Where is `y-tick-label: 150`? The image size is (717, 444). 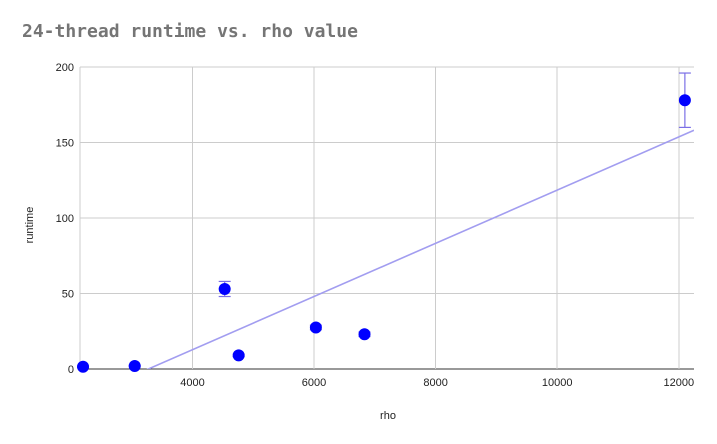
y-tick-label: 150 is located at coordinates (65, 144).